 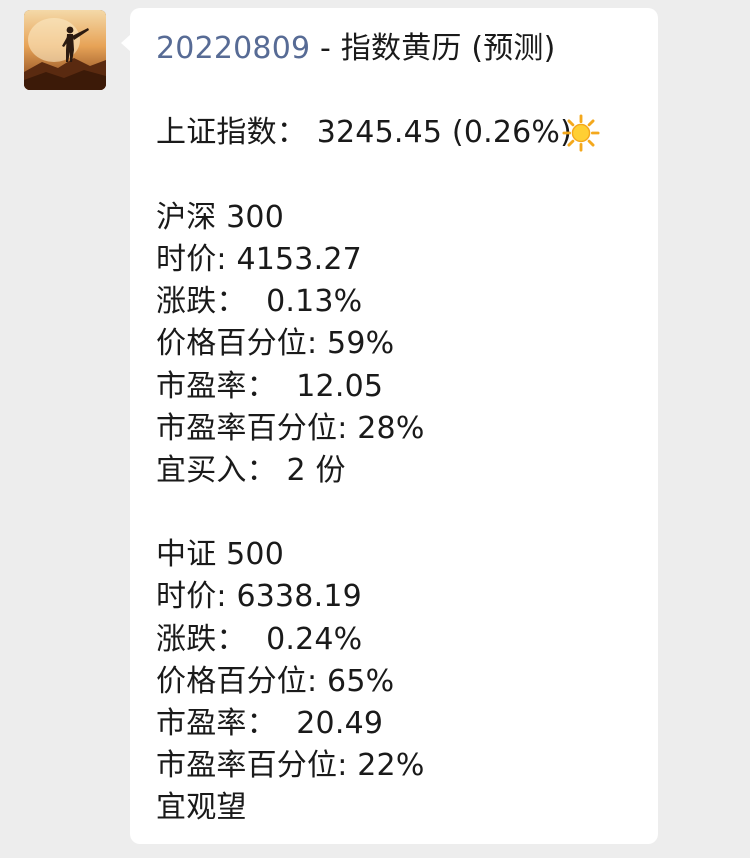 I want to click on date-link: 20220809, so click(x=233, y=48).